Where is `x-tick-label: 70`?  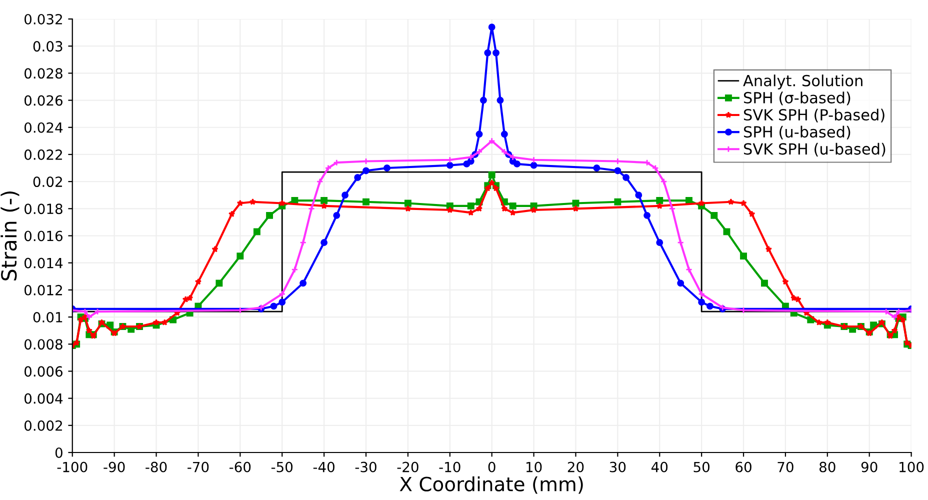
x-tick-label: 70 is located at coordinates (786, 467).